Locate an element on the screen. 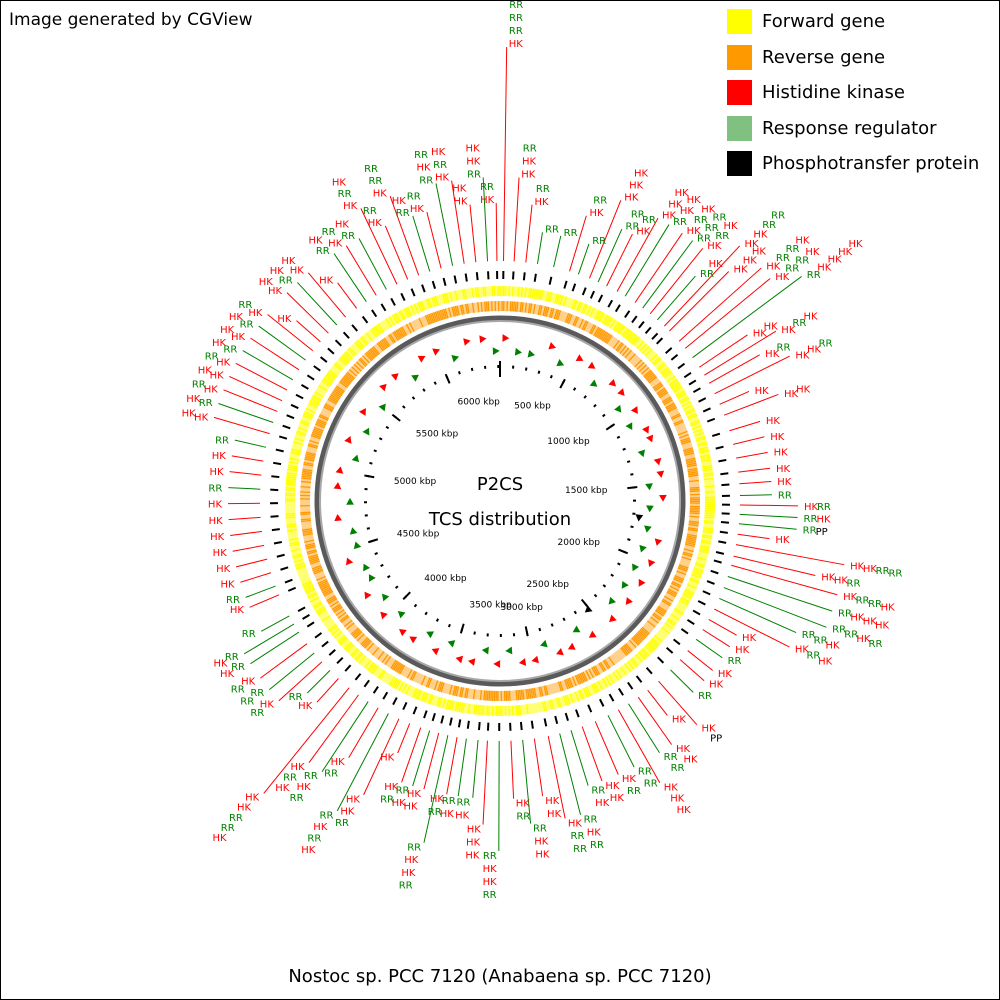 The height and width of the screenshot is (1000, 1000). marker-pp is located at coordinates (639, 518).